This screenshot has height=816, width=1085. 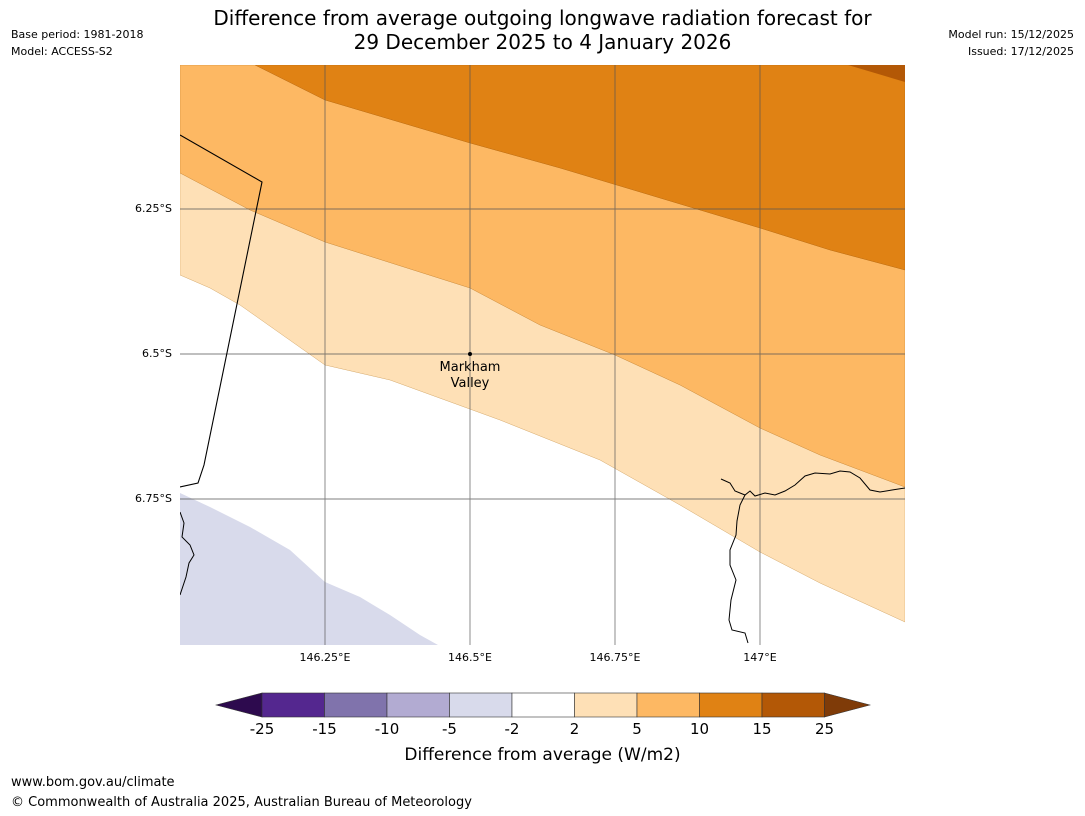 What do you see at coordinates (1020, 51) in the screenshot?
I see `issued-date: Issued: 17/12/2025` at bounding box center [1020, 51].